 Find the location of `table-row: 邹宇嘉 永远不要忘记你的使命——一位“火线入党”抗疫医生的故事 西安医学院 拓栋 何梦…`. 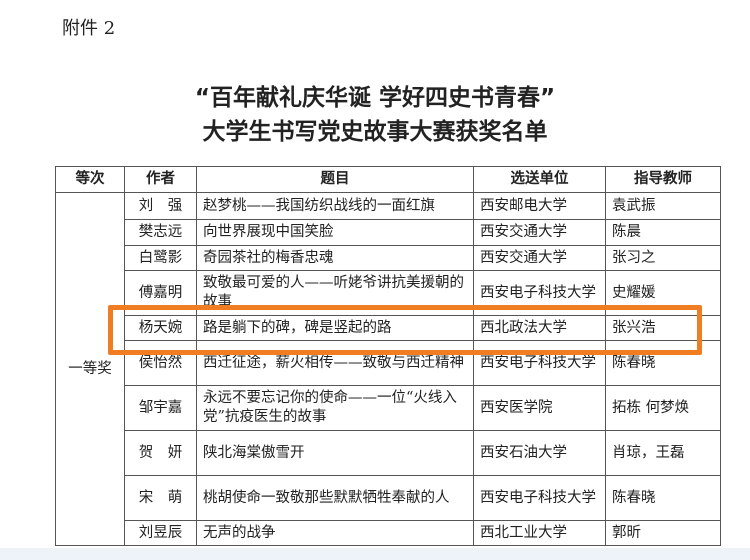

table-row: 邹宇嘉 永远不要忘记你的使命——一位“火线入党”抗疫医生的故事 西安医学院 拓栋 何梦… is located at coordinates (388, 408).